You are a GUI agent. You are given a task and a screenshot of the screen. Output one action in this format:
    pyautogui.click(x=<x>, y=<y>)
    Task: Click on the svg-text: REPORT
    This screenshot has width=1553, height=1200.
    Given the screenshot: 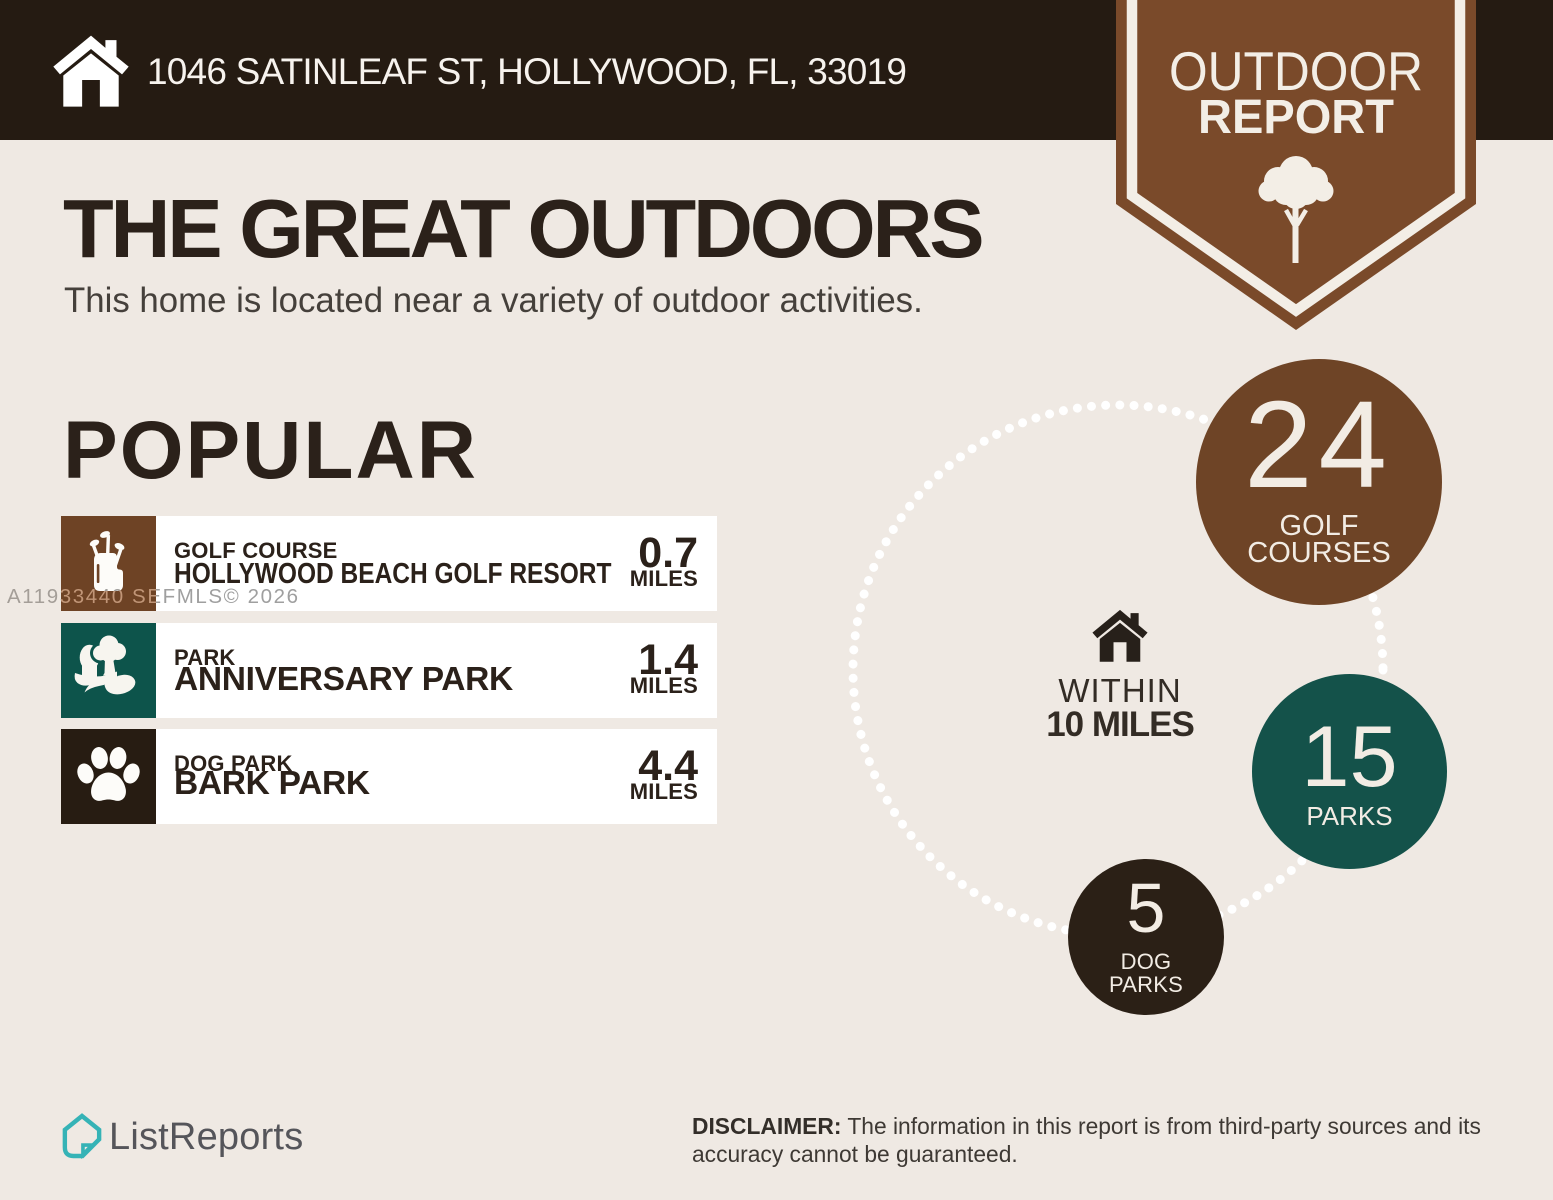 What is the action you would take?
    pyautogui.click(x=1296, y=117)
    